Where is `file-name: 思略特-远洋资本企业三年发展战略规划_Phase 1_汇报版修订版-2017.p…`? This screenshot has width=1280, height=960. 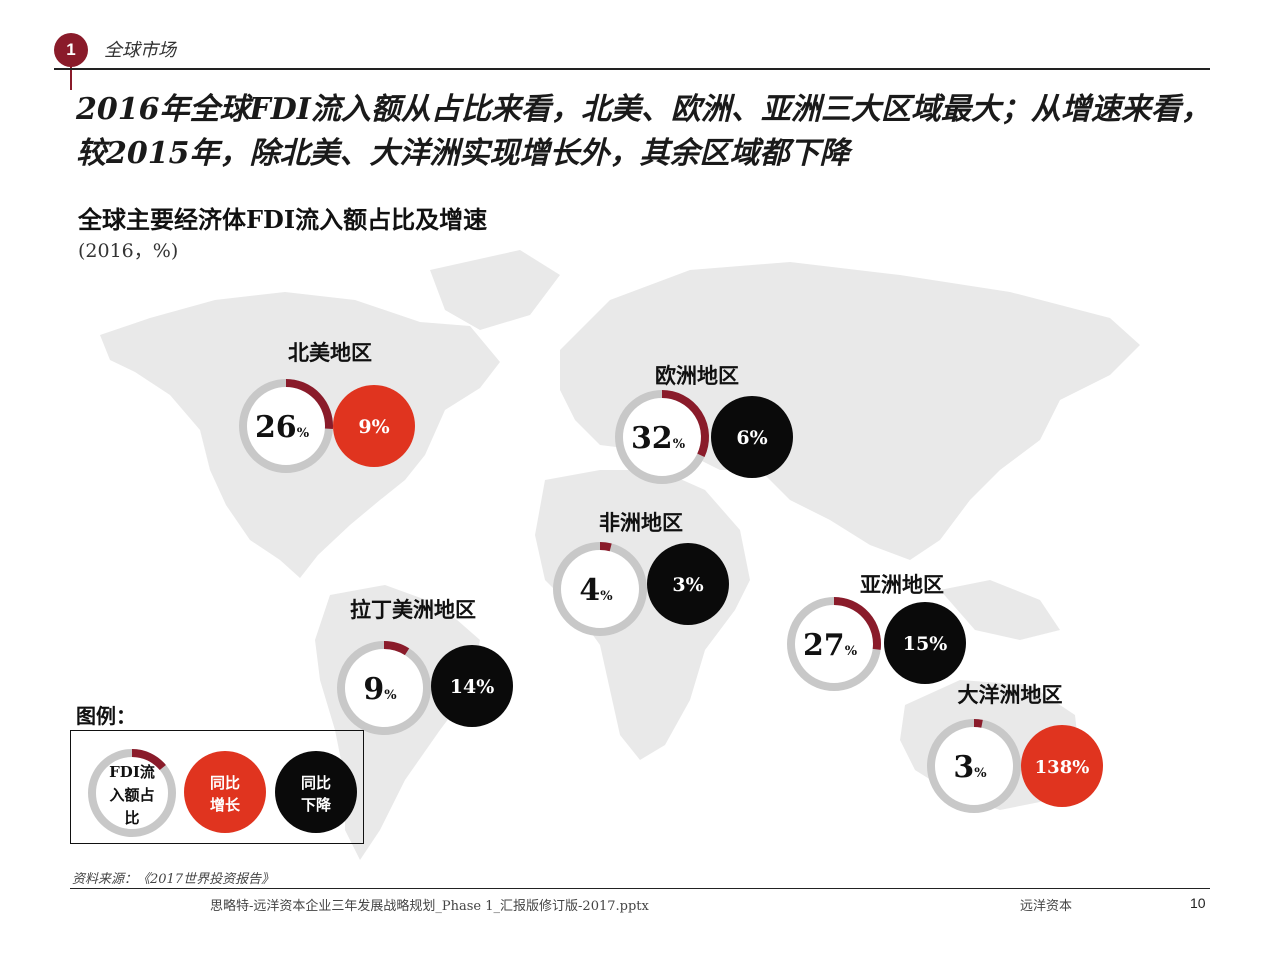 file-name: 思略特-远洋资本企业三年发展战略规划_Phase 1_汇报版修订版-2017.p… is located at coordinates (429, 906).